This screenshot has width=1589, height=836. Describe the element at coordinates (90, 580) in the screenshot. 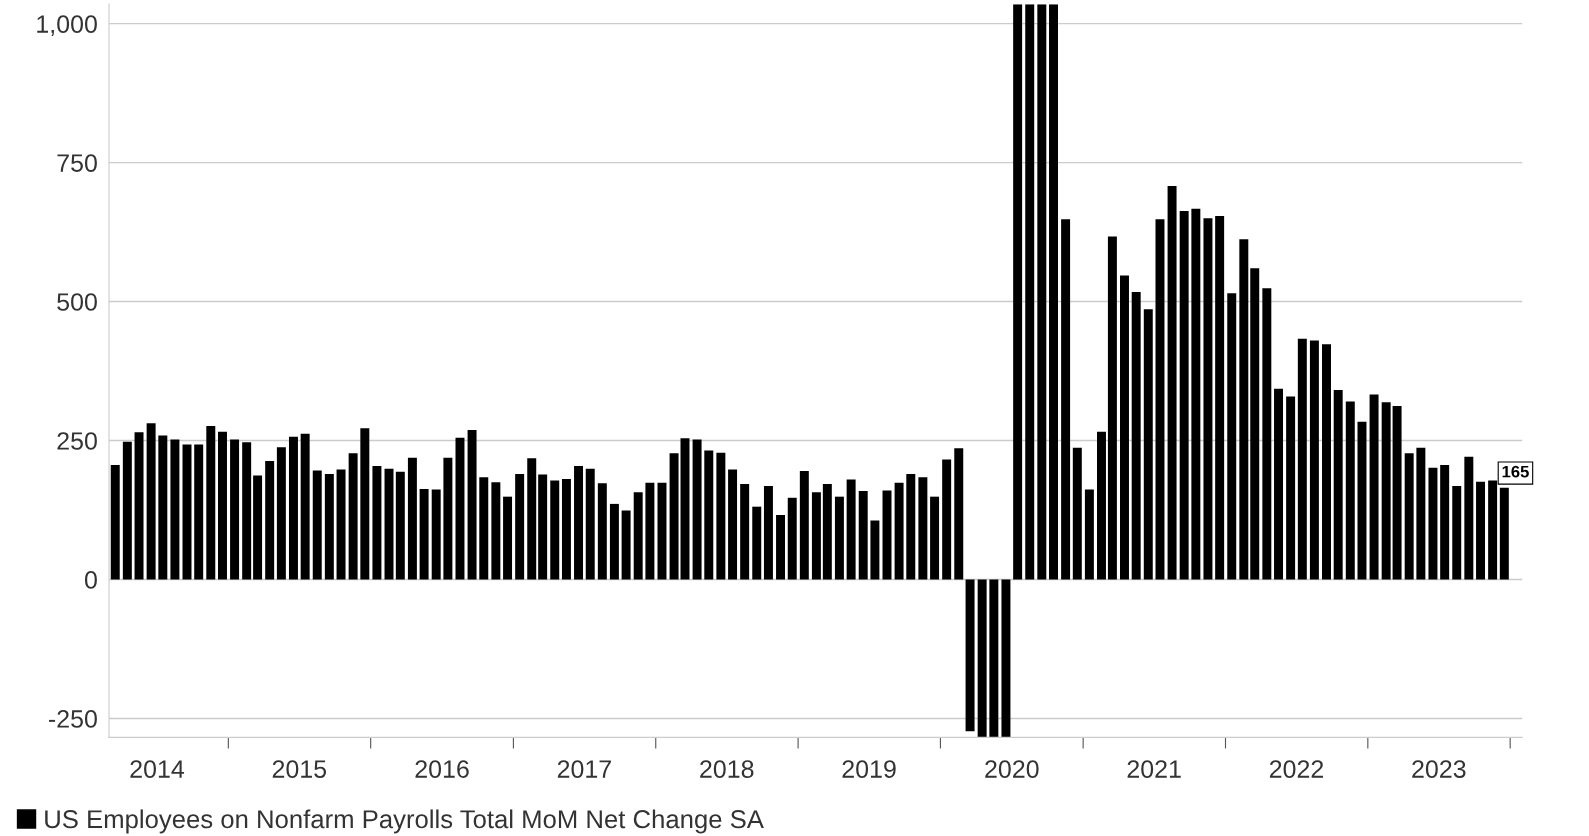

I see `y-tick-label: 0` at that location.